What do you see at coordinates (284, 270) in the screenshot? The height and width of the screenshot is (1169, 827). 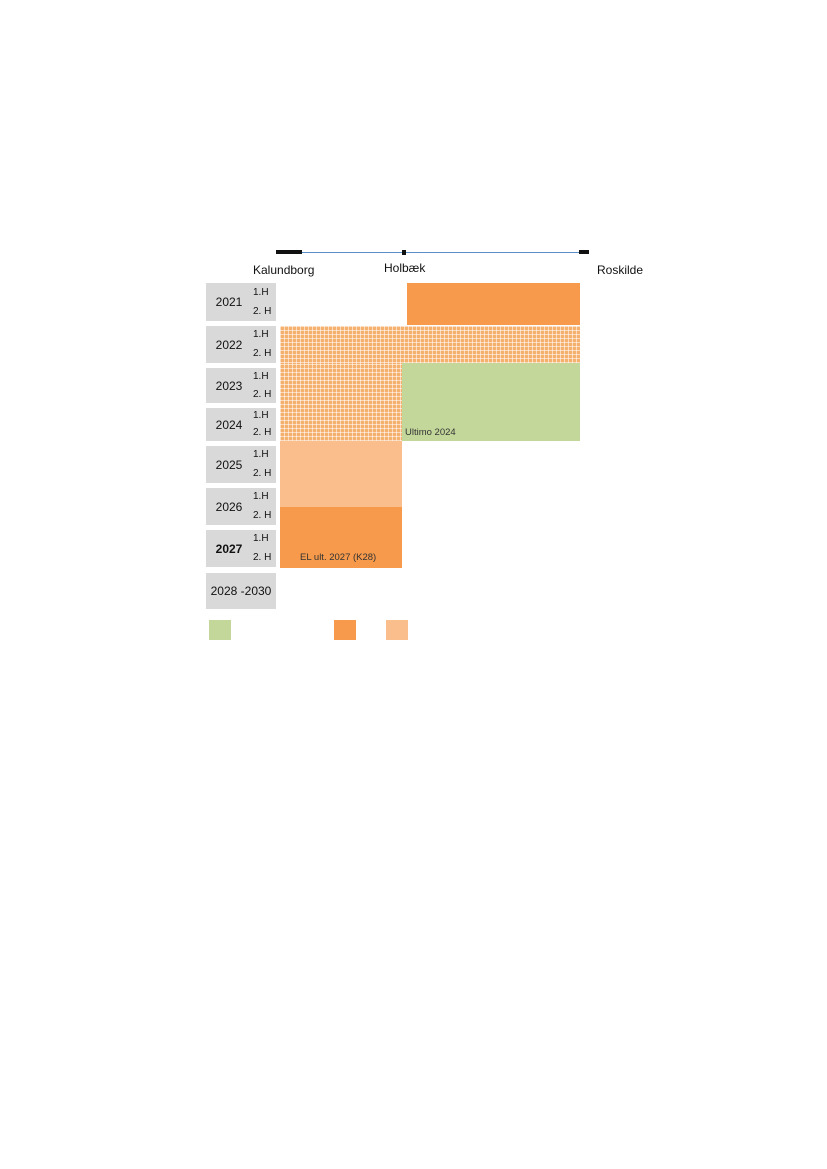 I see `city-label-kalundborg: Kalundborg` at bounding box center [284, 270].